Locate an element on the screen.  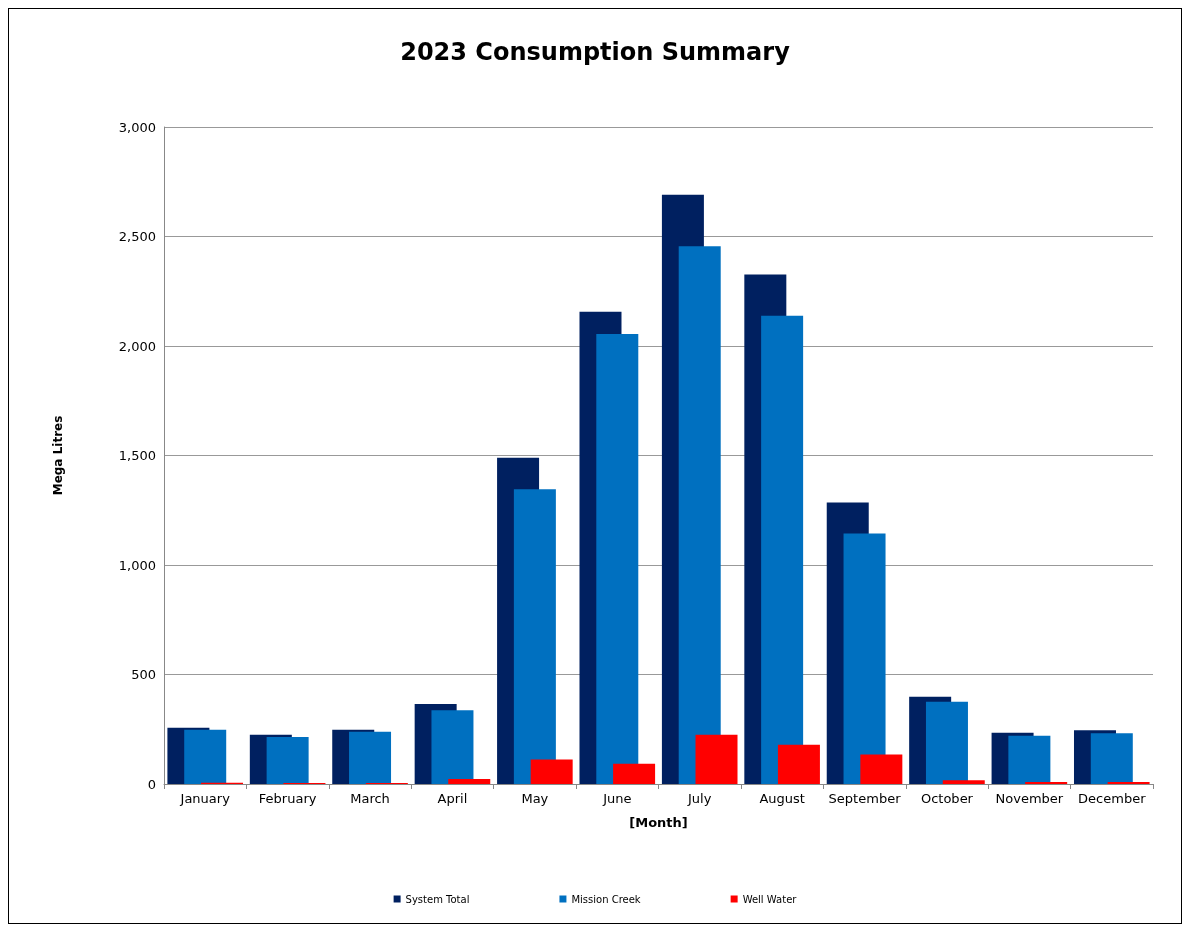
x-axis-title: [Month] is located at coordinates (658, 822).